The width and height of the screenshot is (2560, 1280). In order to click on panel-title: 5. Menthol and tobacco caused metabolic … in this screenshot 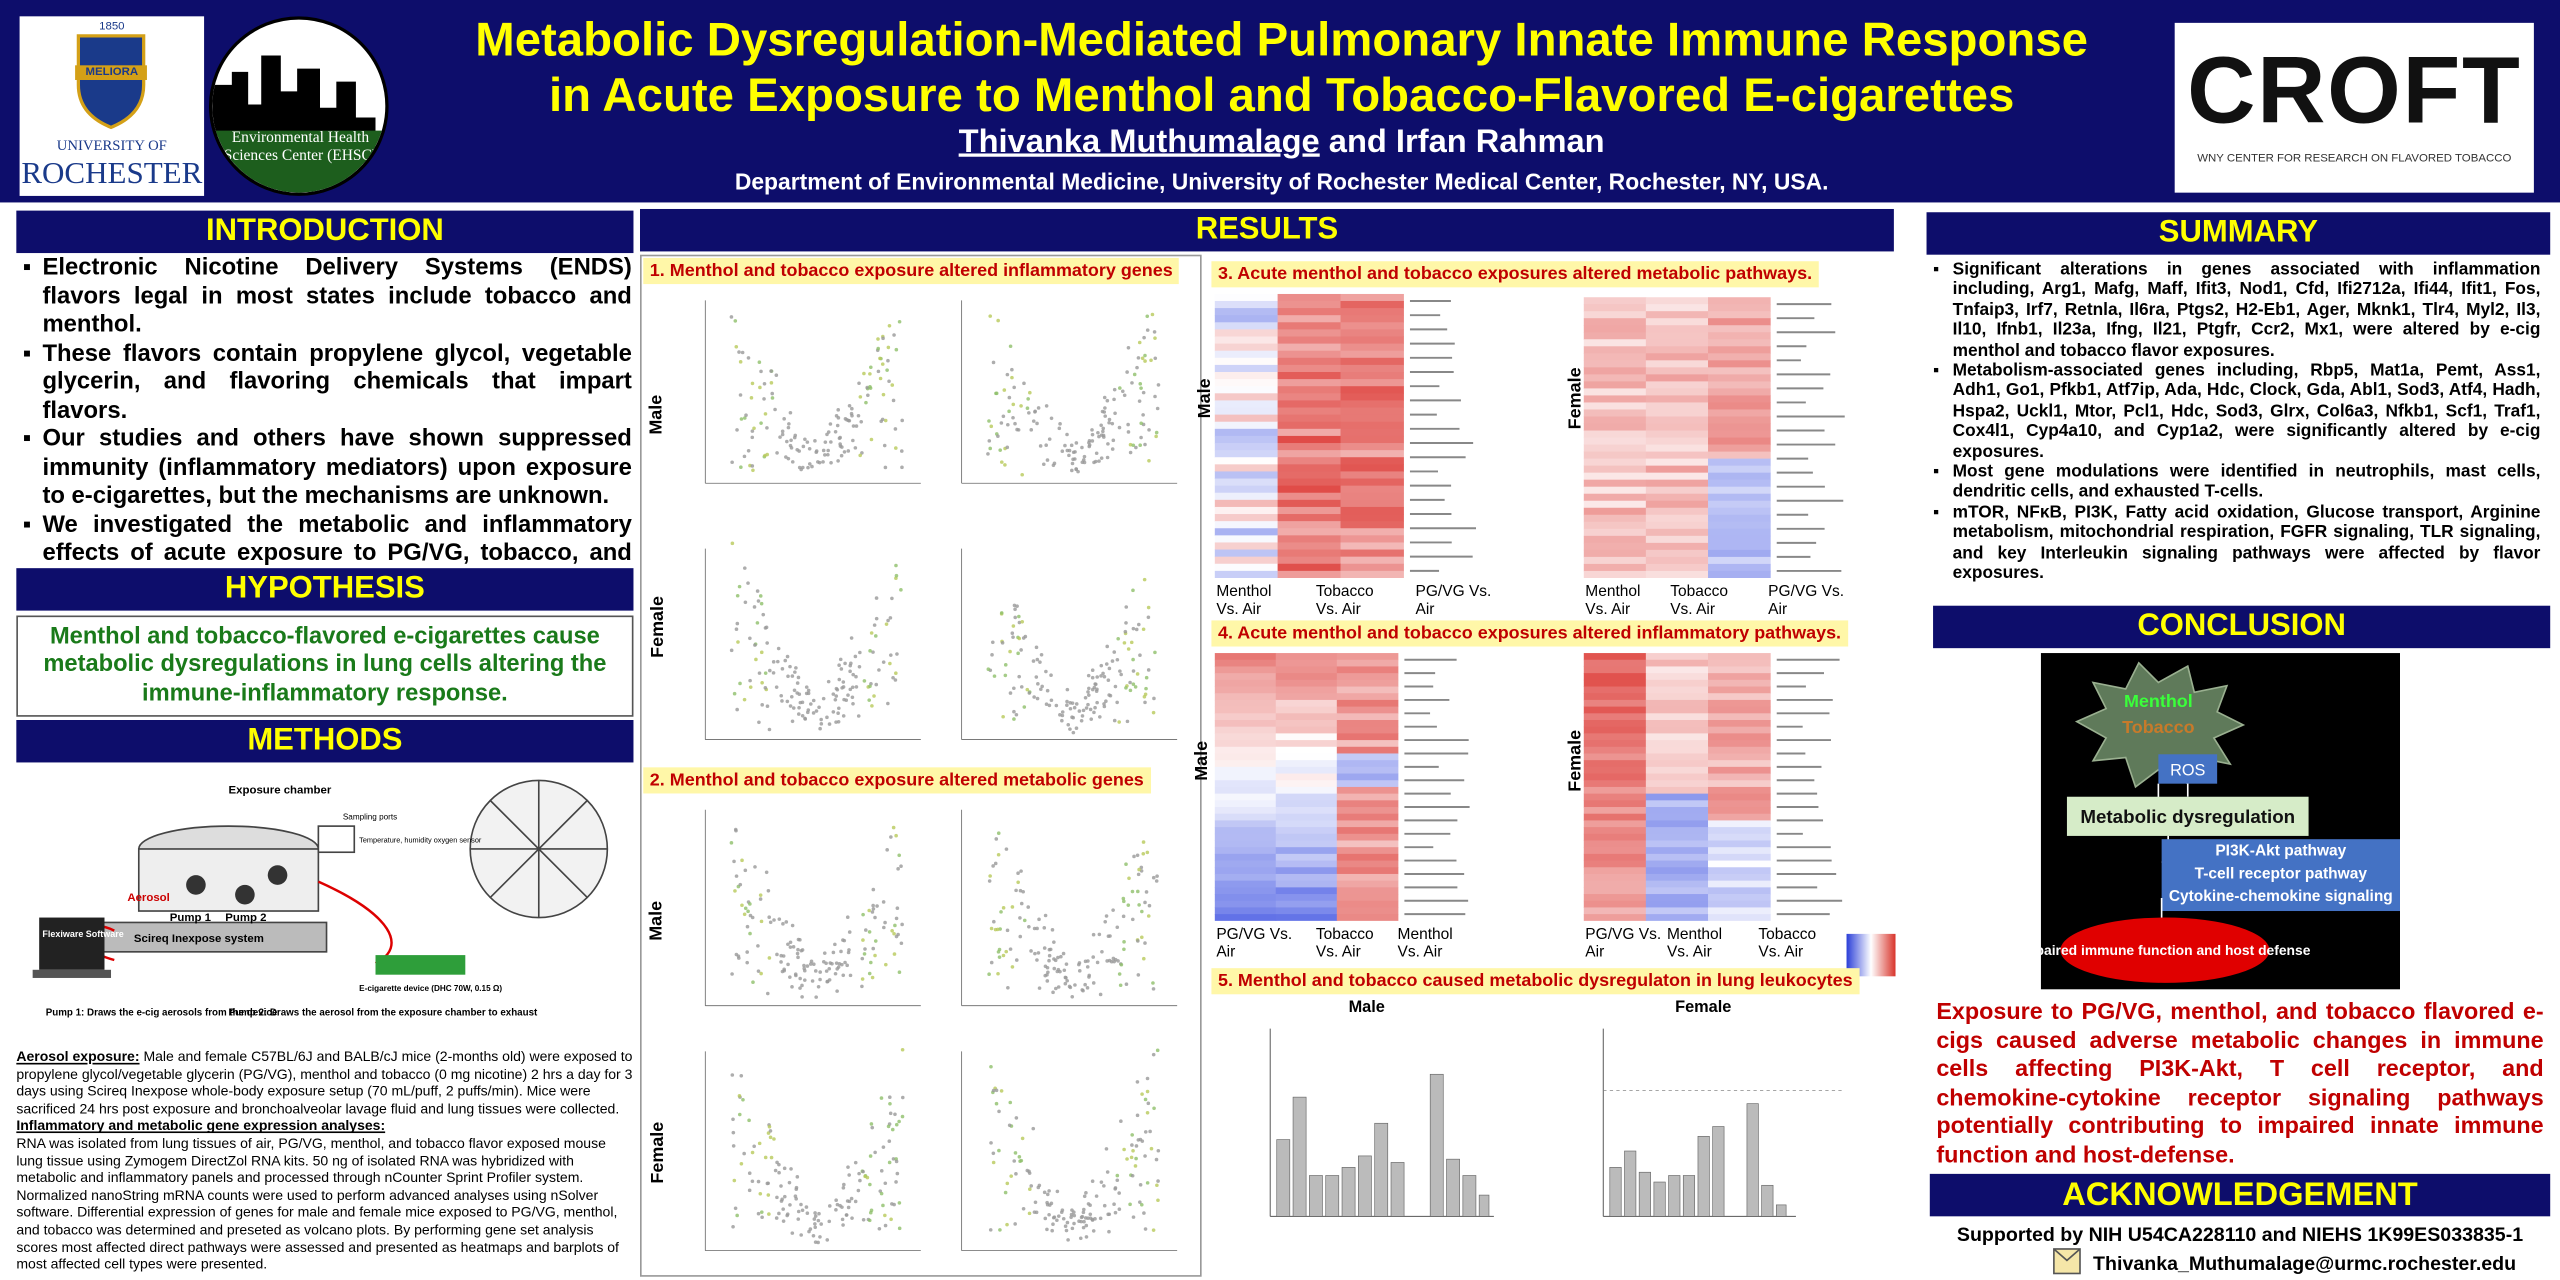, I will do `click(1535, 981)`.